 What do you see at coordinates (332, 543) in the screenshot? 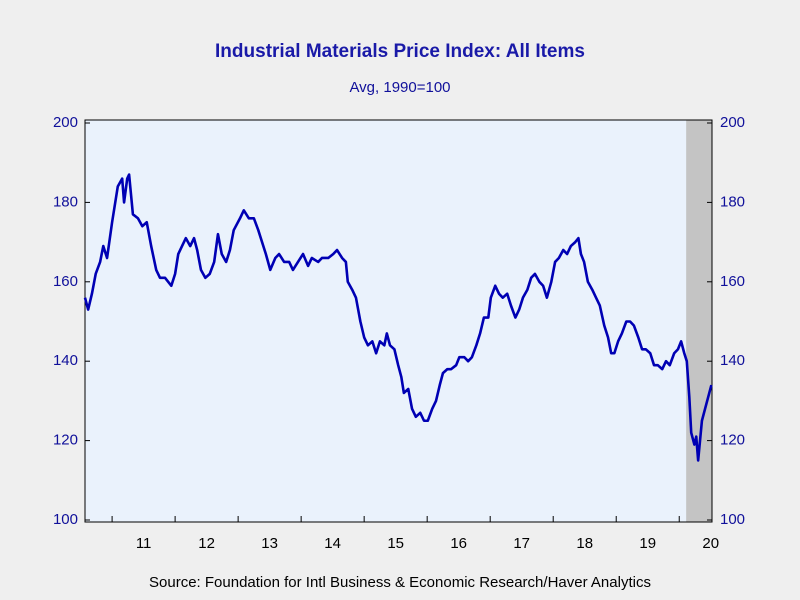
I see `x-tick-label: 14` at bounding box center [332, 543].